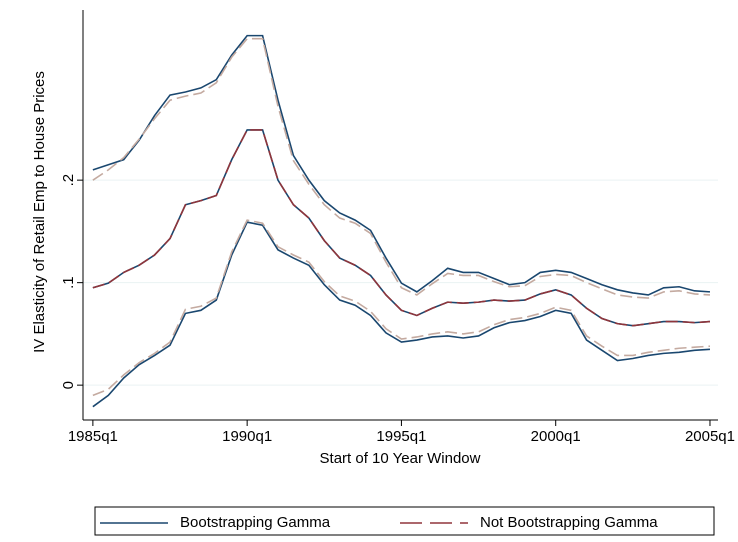  What do you see at coordinates (68, 180) in the screenshot?
I see `y-tick-label: .2` at bounding box center [68, 180].